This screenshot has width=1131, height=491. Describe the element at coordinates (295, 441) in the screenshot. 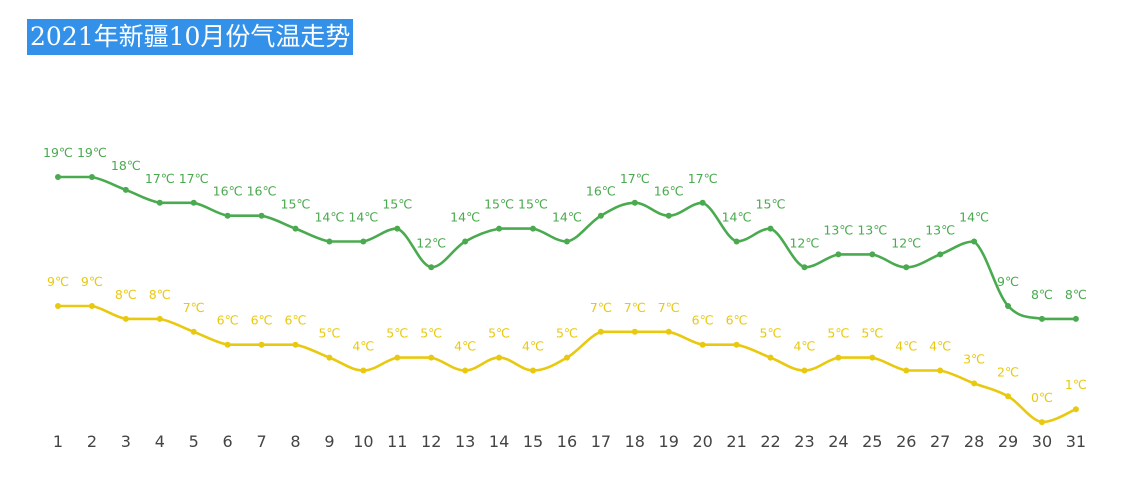

I see `x-tick-label: 8` at that location.